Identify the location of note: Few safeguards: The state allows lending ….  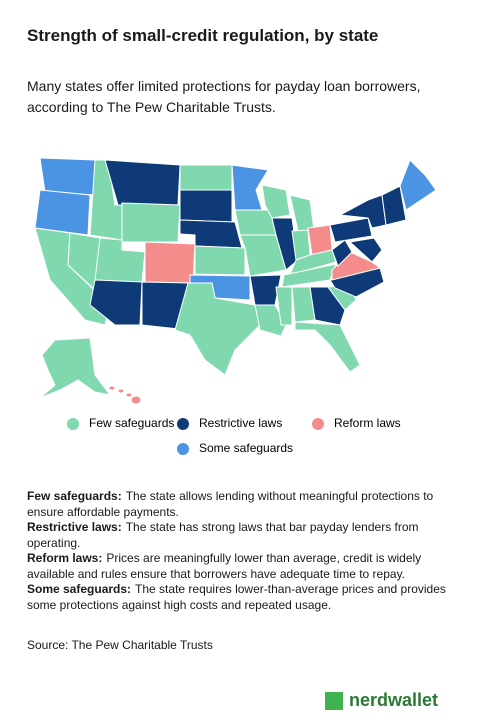
(242, 504).